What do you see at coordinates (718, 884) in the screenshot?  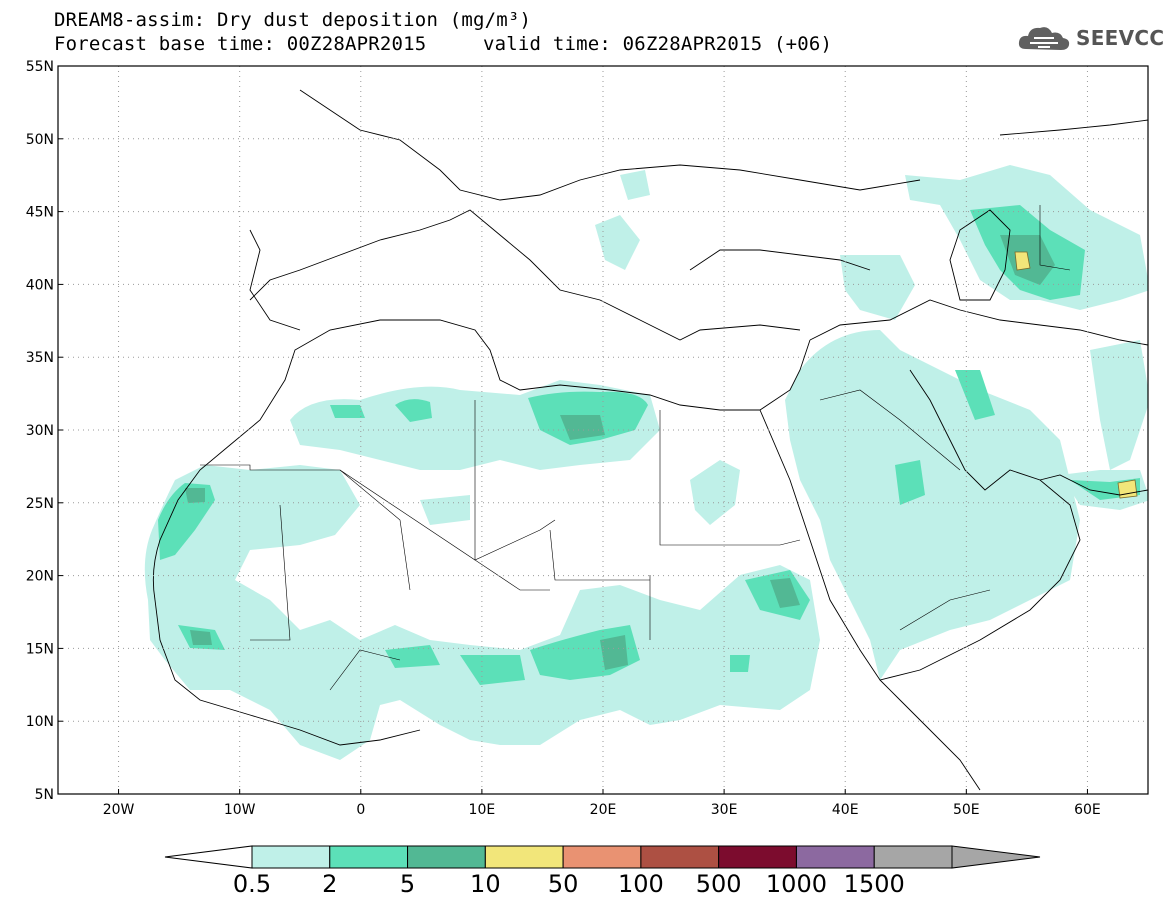 I see `colorbar-label: 500` at bounding box center [718, 884].